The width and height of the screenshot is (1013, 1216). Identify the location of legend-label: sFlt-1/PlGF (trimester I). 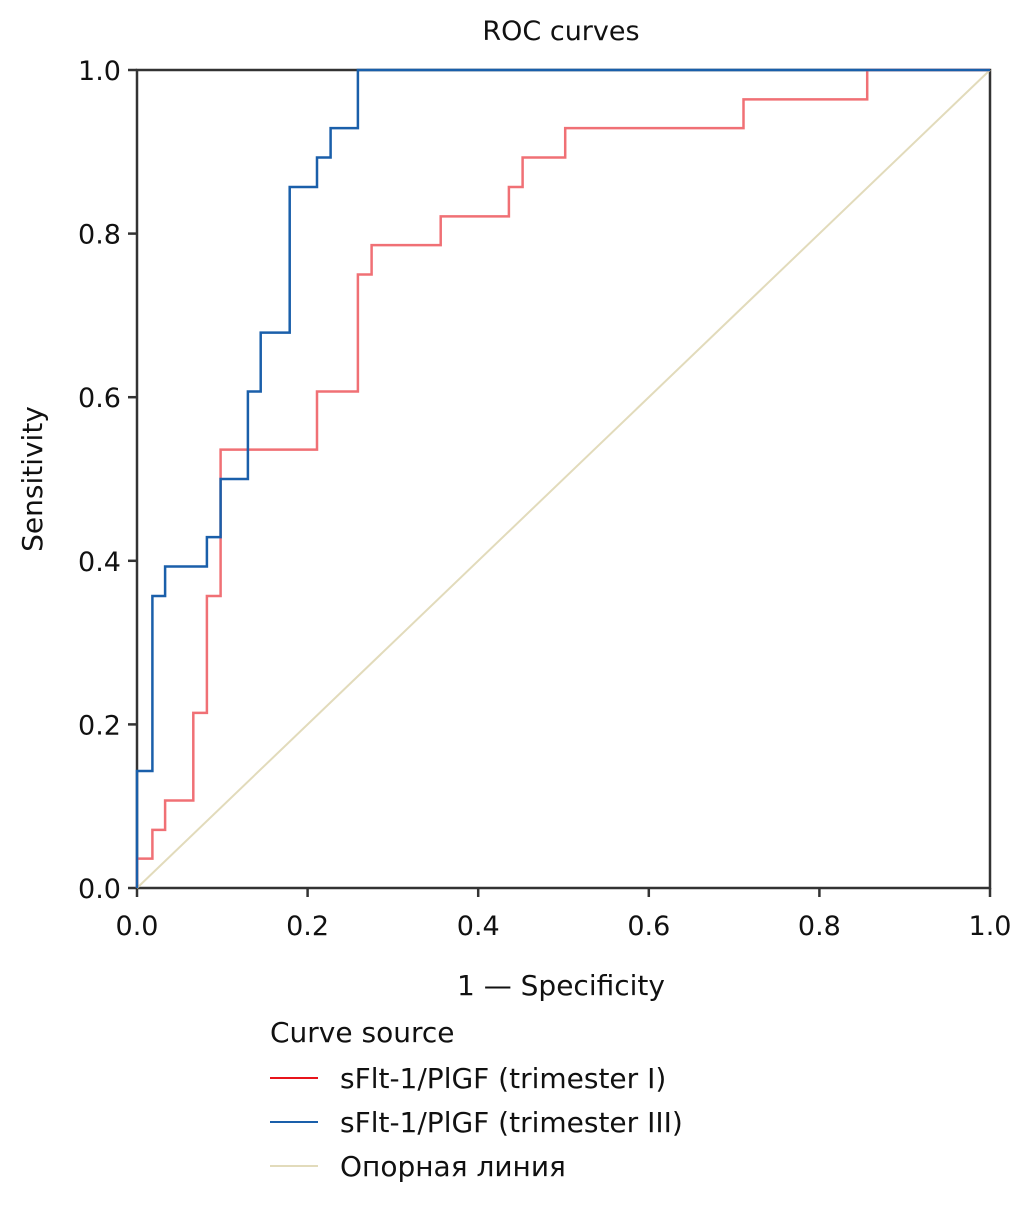
(503, 1078).